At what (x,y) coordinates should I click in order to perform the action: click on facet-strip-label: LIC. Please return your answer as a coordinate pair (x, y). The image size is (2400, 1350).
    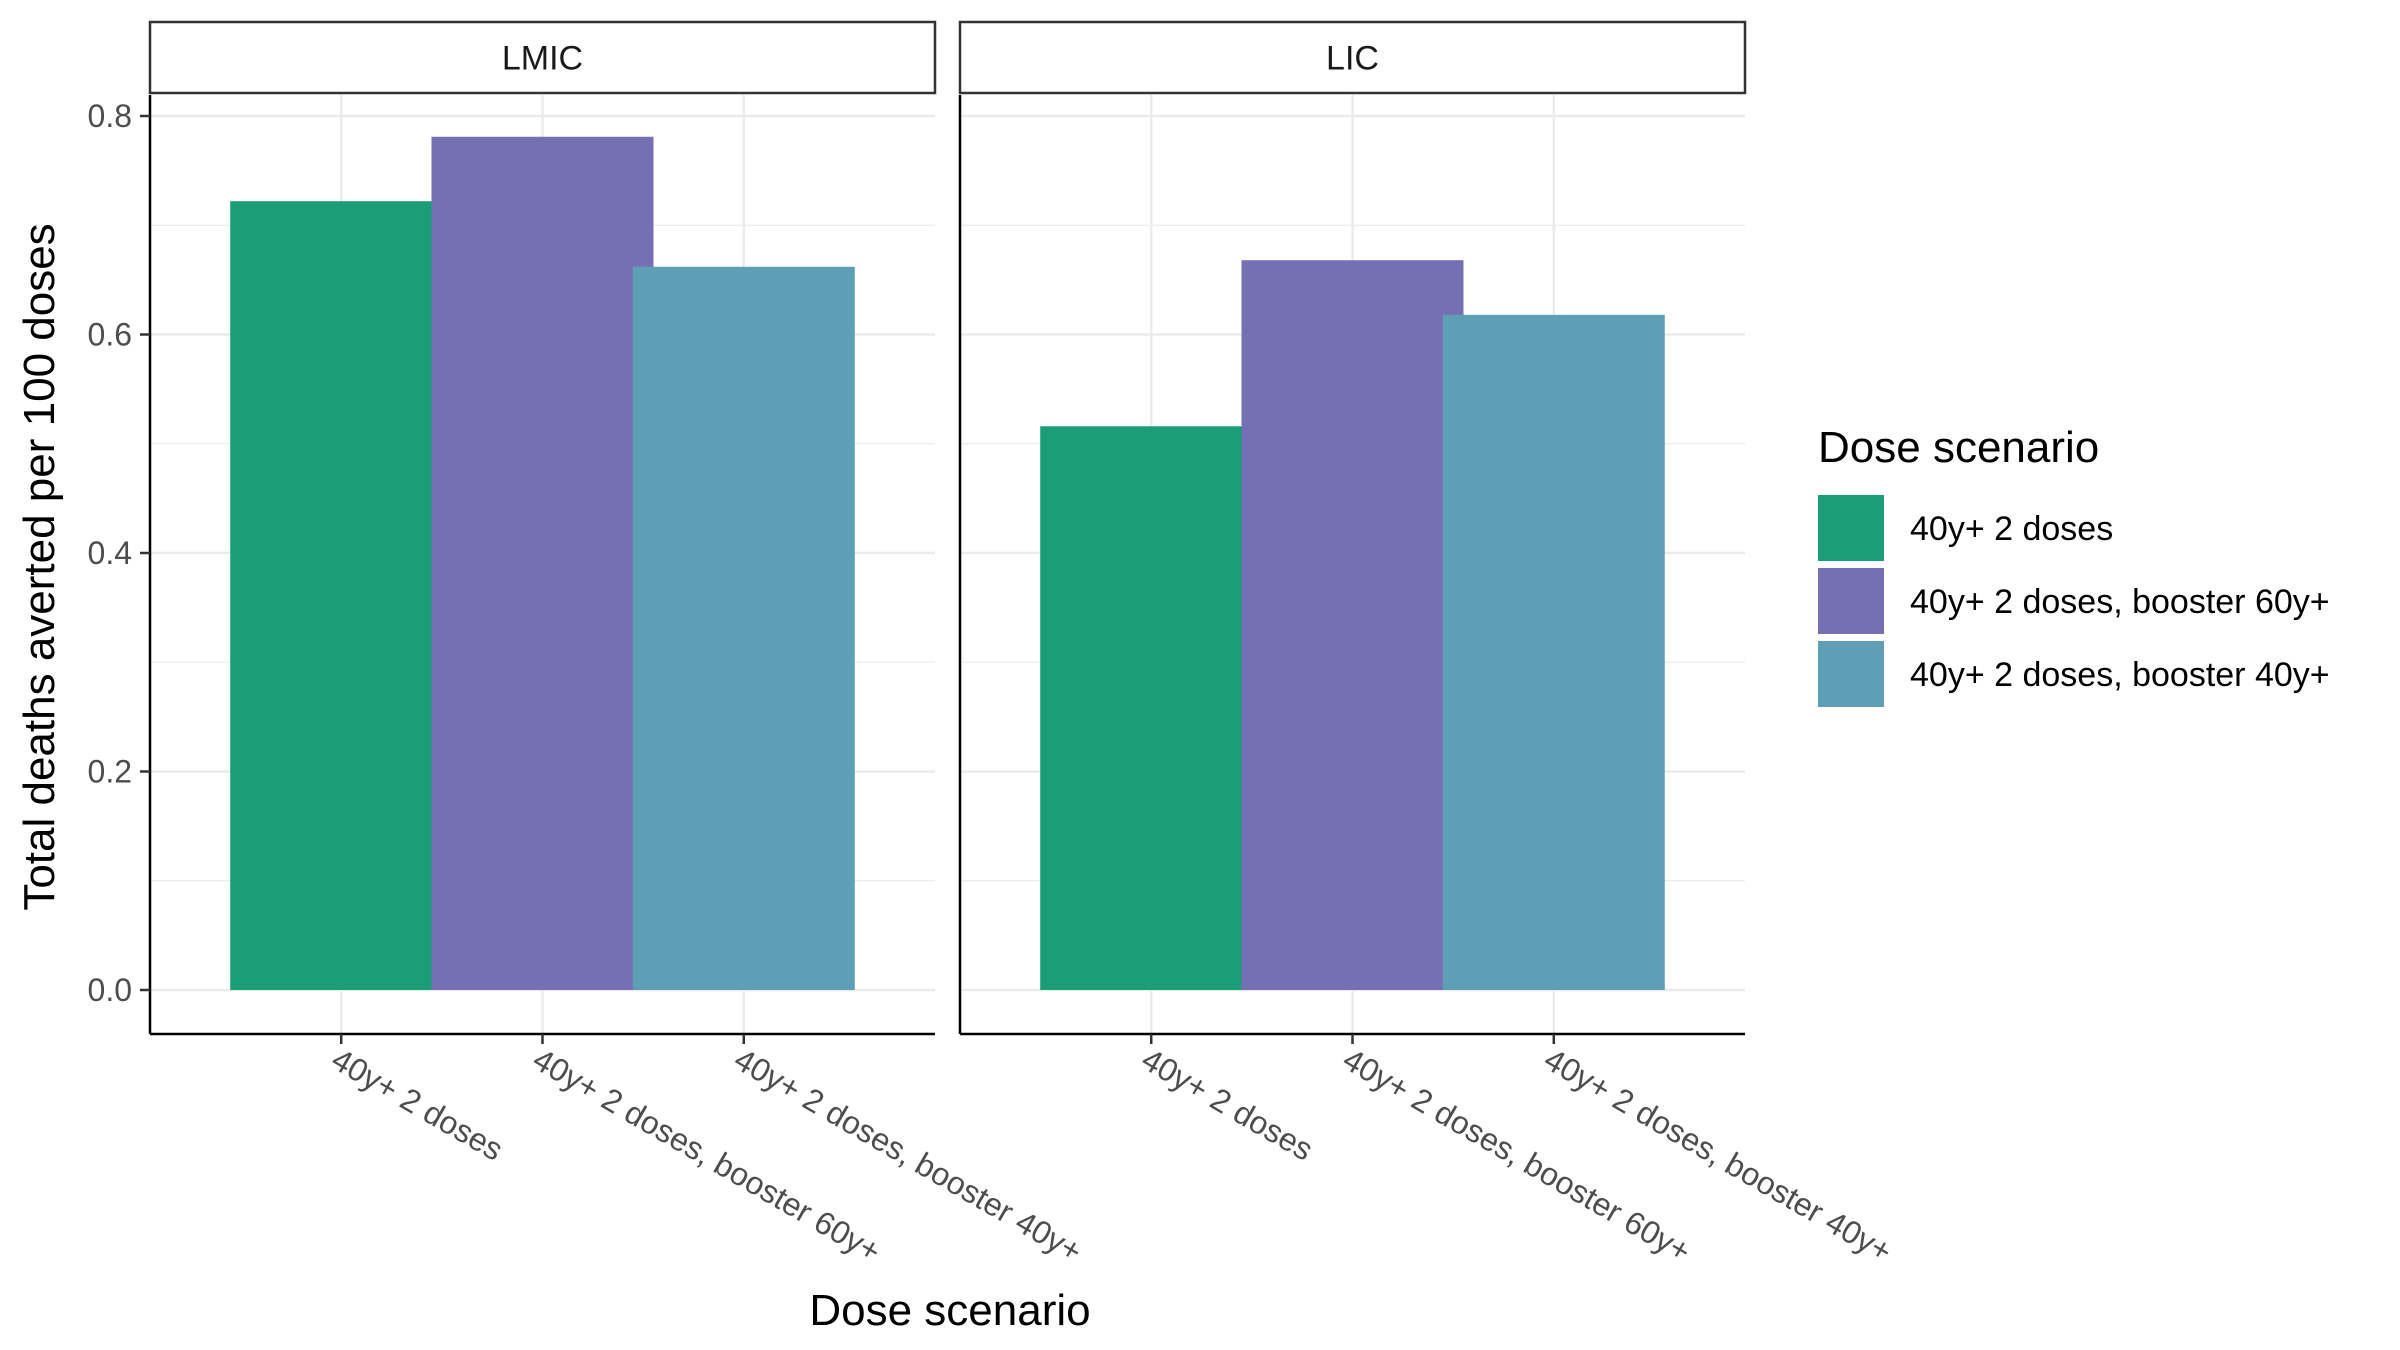
    Looking at the image, I should click on (1352, 59).